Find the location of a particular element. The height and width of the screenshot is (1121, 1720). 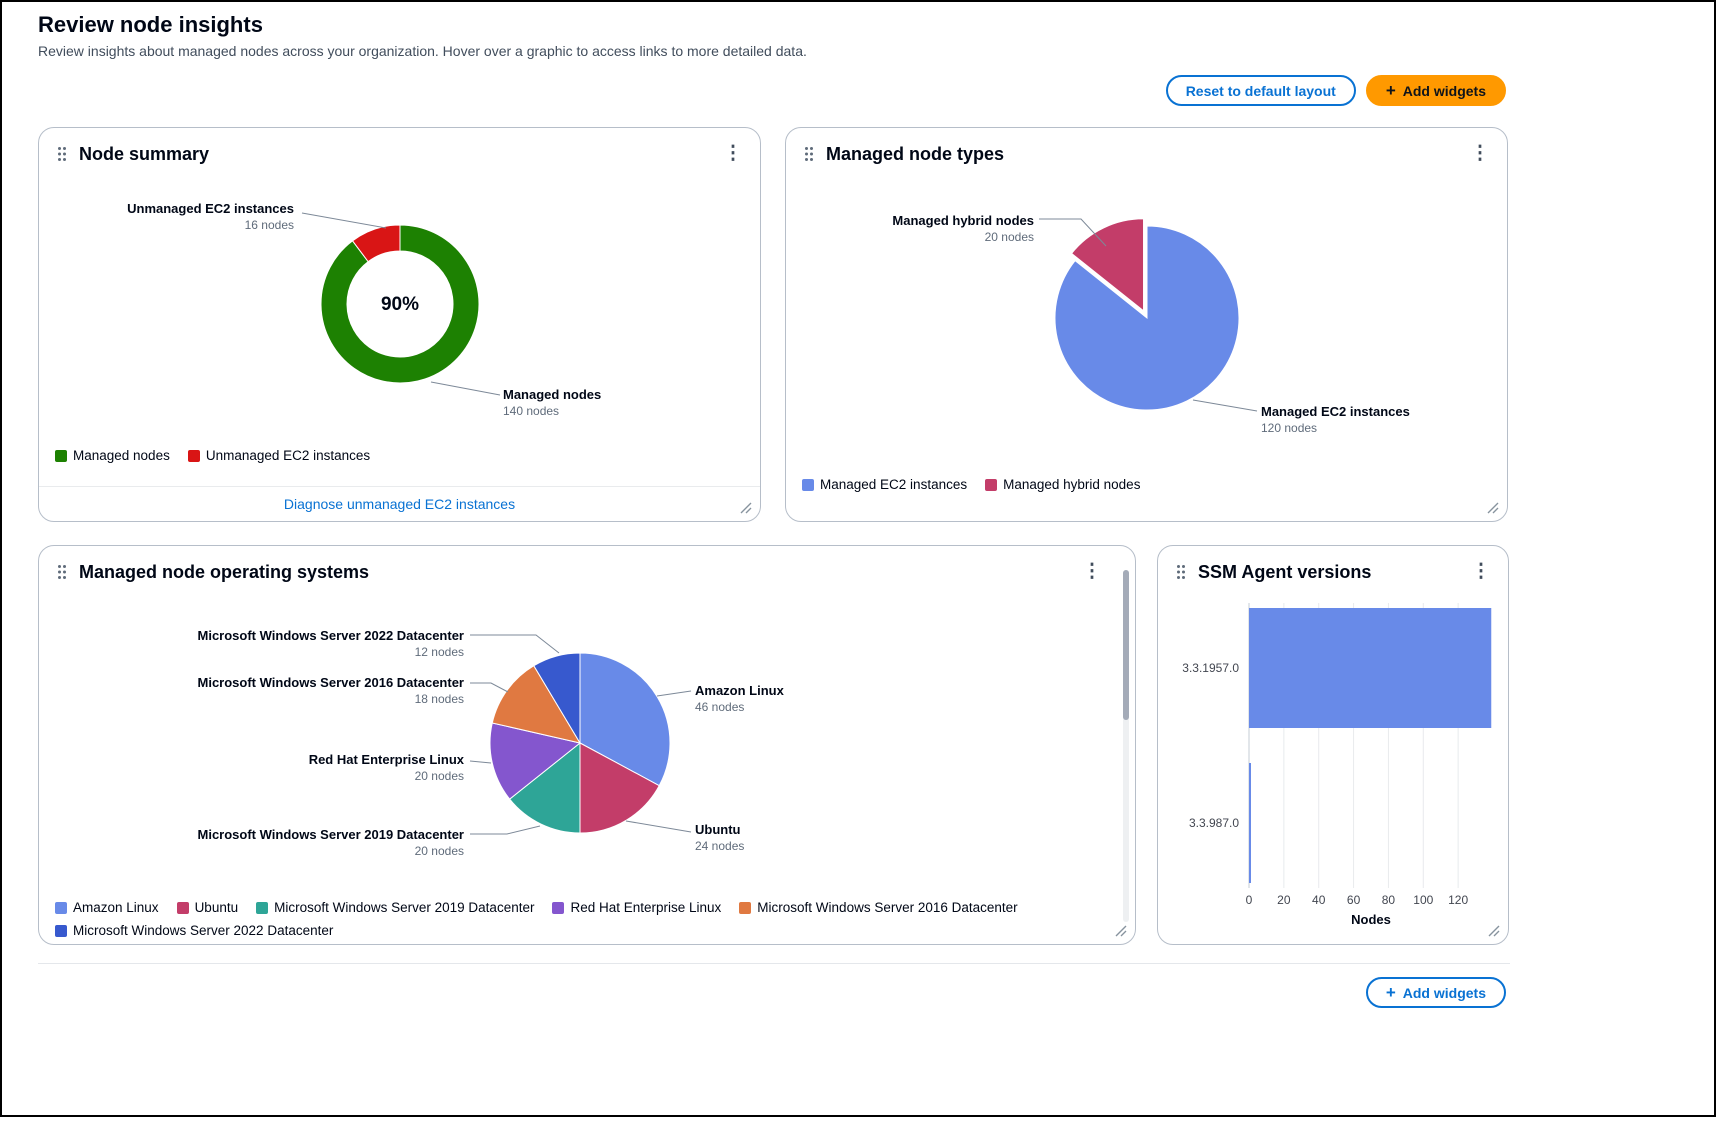

legend-item-ws2016: Microsoft Windows Server 2016 Datacenter is located at coordinates (878, 907).